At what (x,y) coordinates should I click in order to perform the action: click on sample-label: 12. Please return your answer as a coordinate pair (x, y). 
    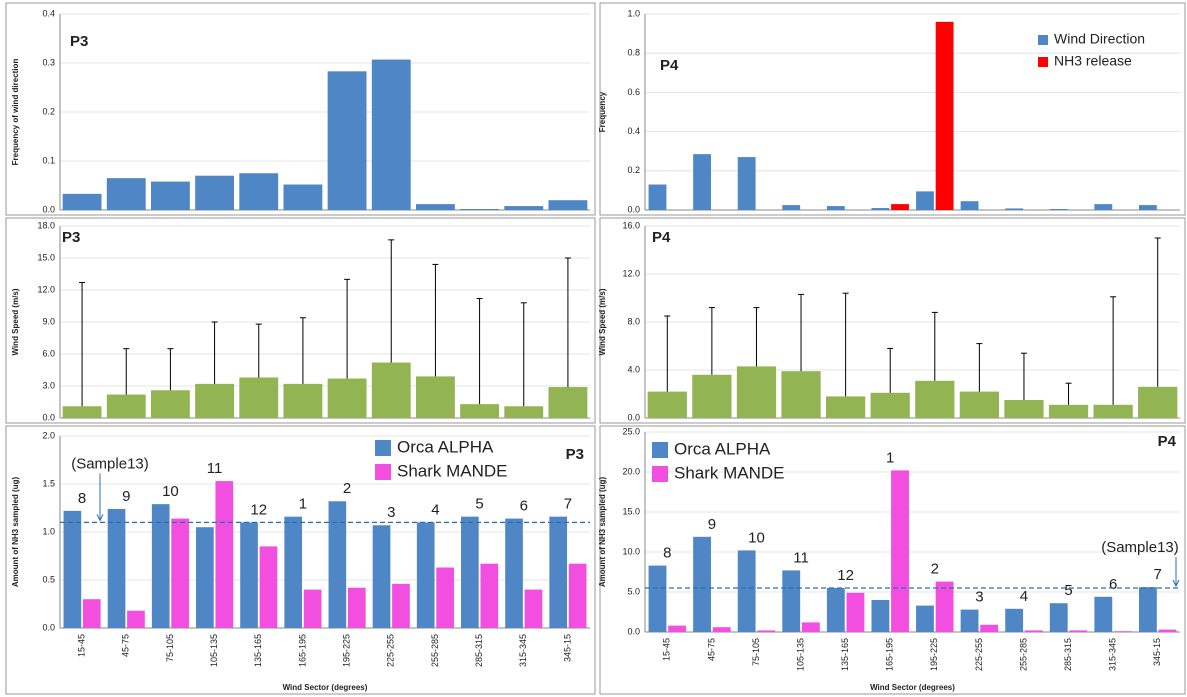
    Looking at the image, I should click on (258, 509).